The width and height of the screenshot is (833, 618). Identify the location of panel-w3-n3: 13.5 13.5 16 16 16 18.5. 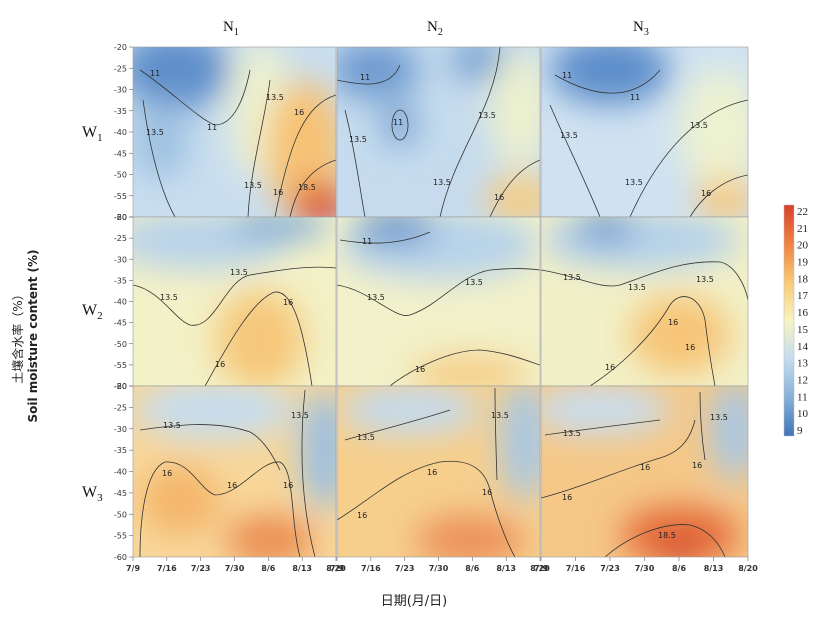
(644, 471).